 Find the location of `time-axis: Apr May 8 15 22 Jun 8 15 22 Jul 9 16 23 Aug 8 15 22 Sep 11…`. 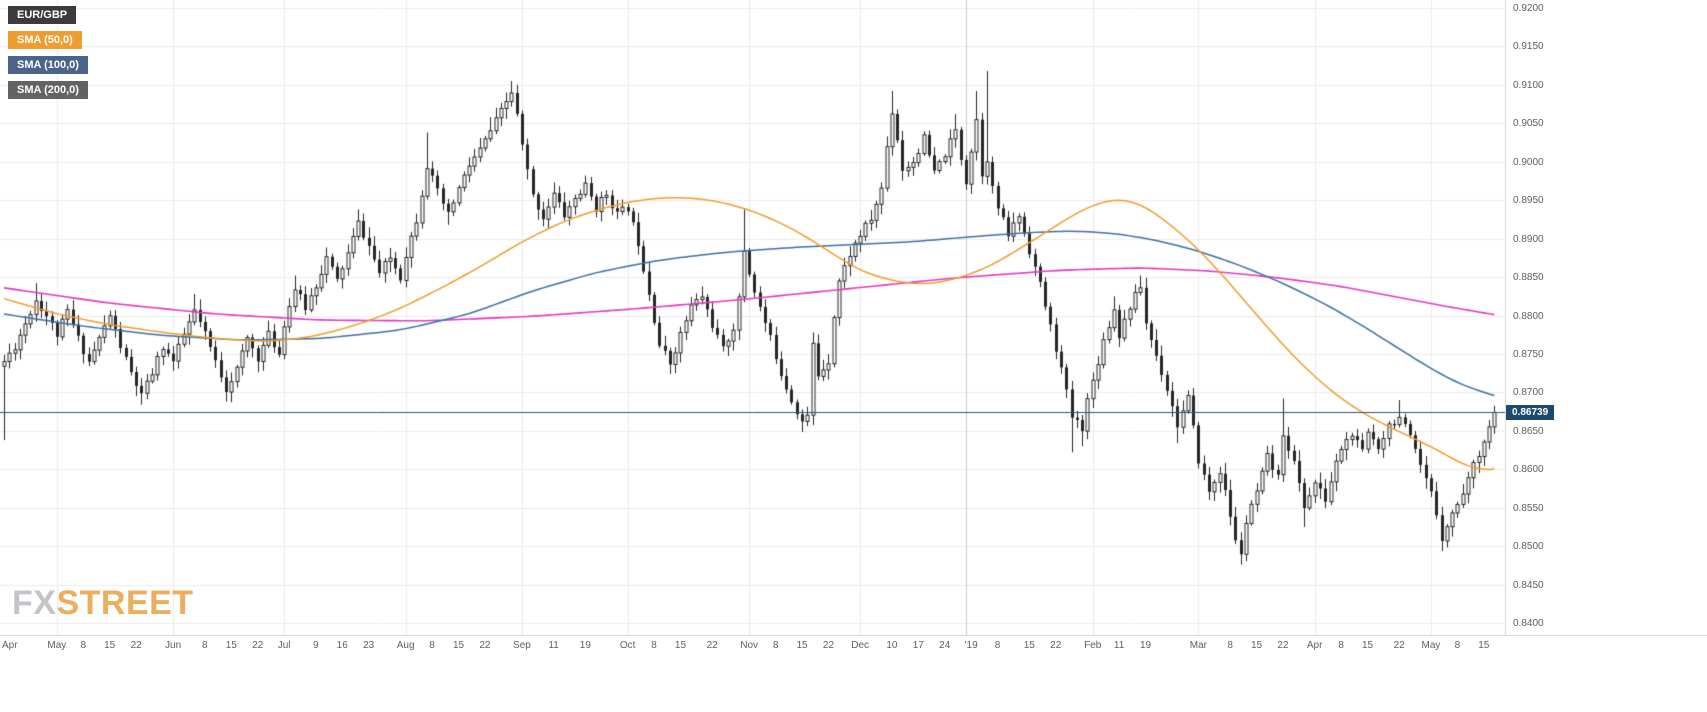

time-axis: Apr May 8 15 22 Jun 8 15 22 Jul 9 16 23 Aug 8 15 22 Sep 11… is located at coordinates (853, 647).